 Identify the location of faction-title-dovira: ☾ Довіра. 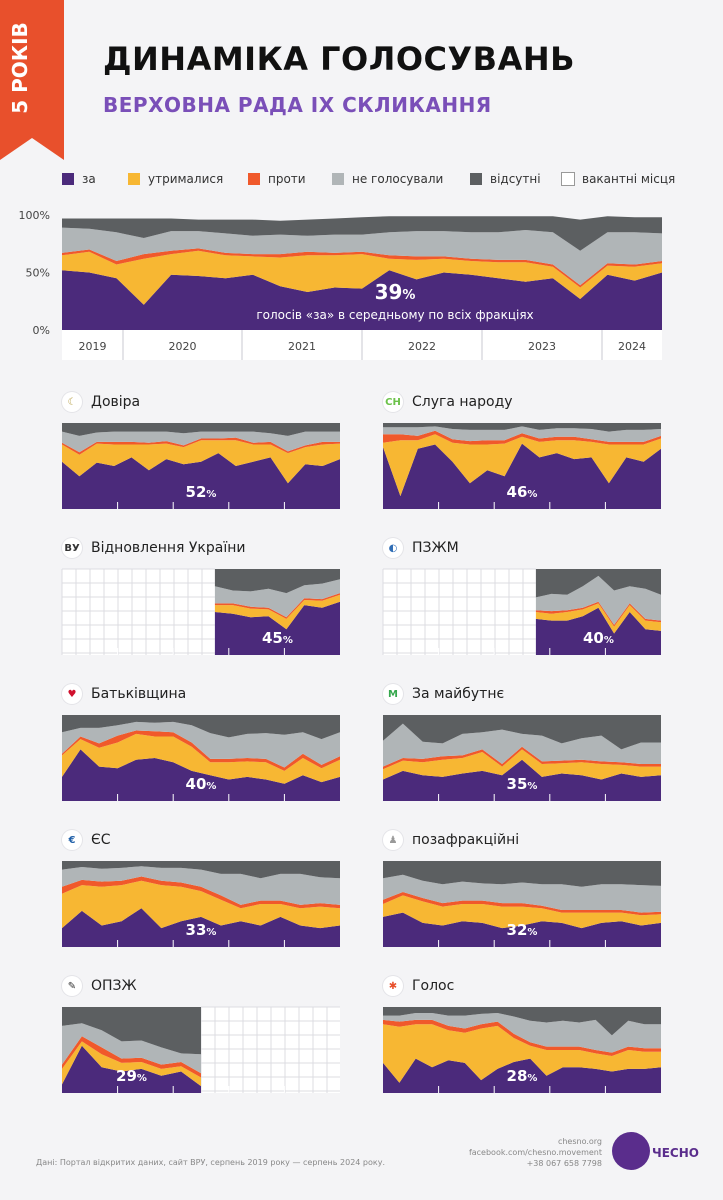
(101, 402).